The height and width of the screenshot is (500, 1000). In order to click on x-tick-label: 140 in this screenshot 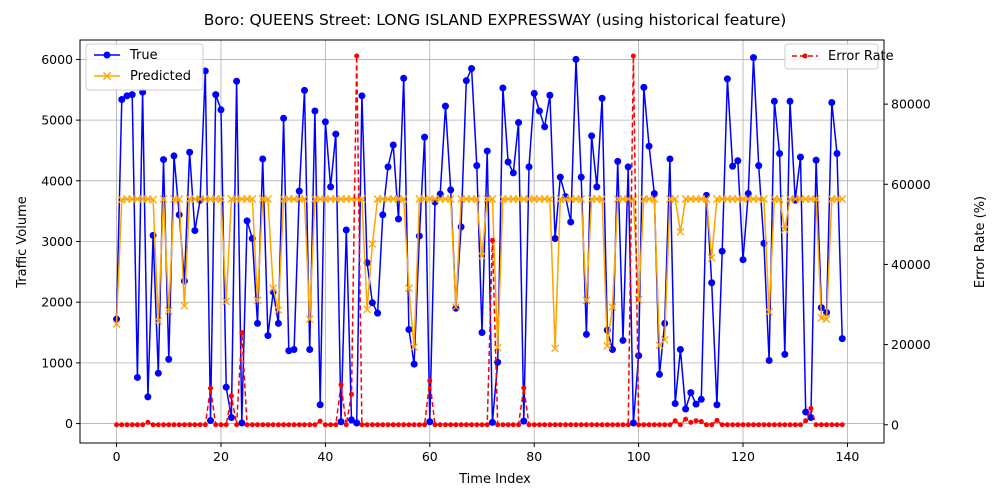, I will do `click(848, 456)`.